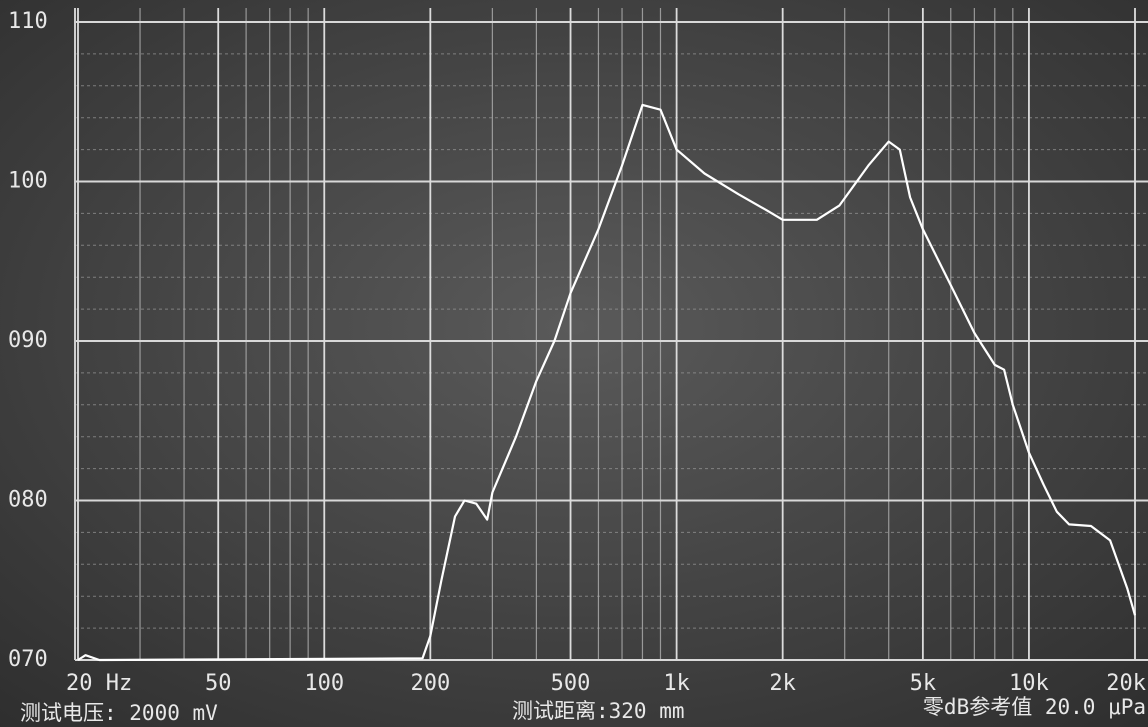 The image size is (1148, 727). Describe the element at coordinates (1029, 683) in the screenshot. I see `x-tick-label: 10k` at that location.